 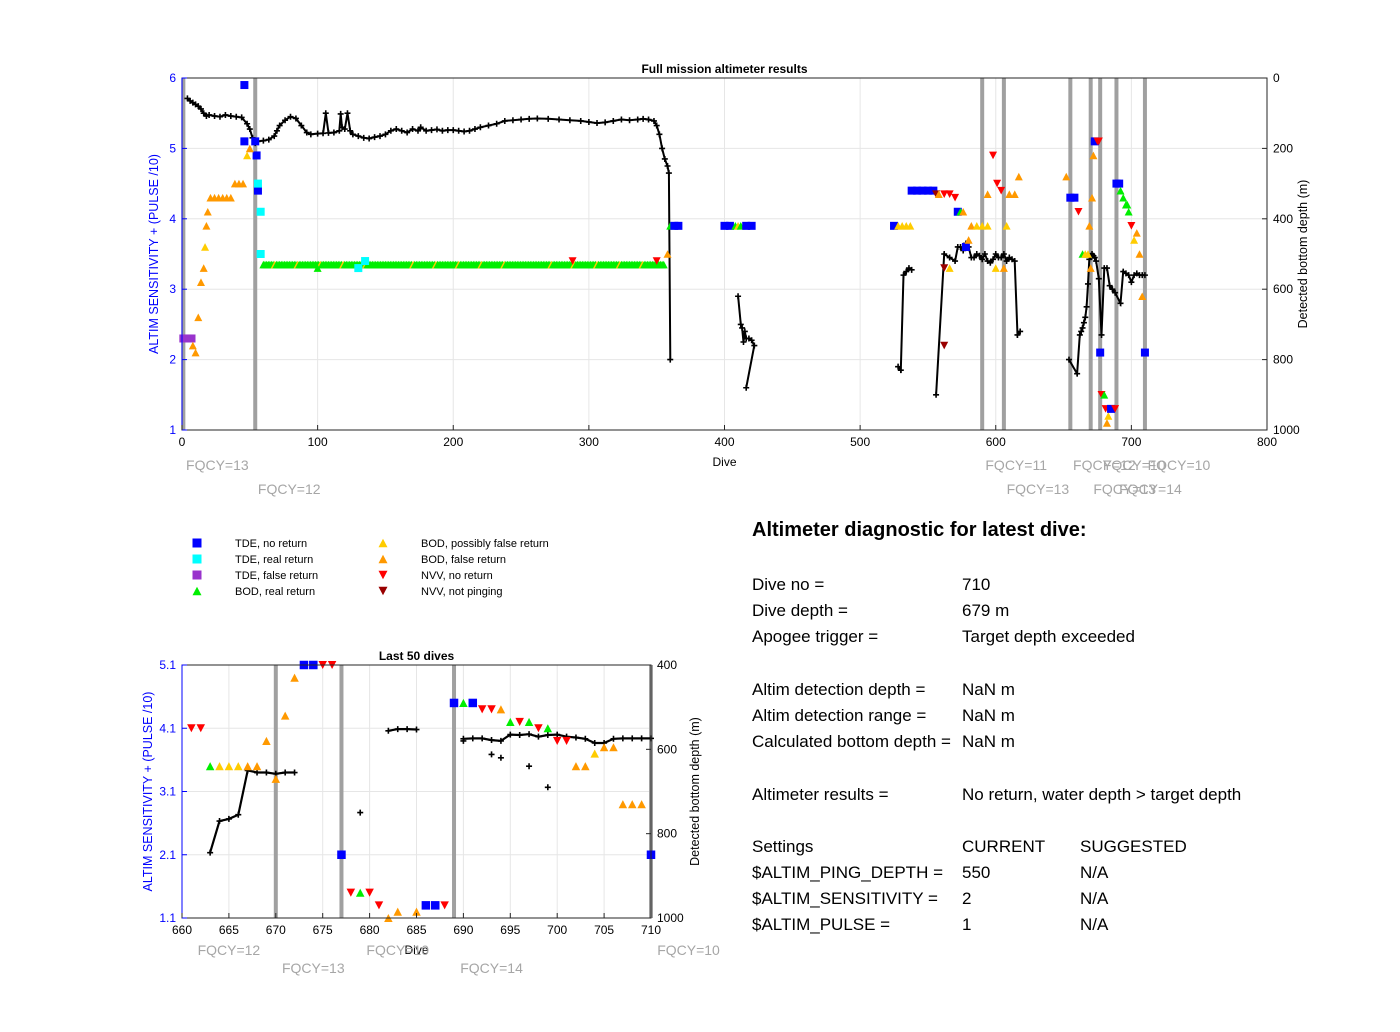 What do you see at coordinates (1283, 360) in the screenshot?
I see `y2-tick-label: 800` at bounding box center [1283, 360].